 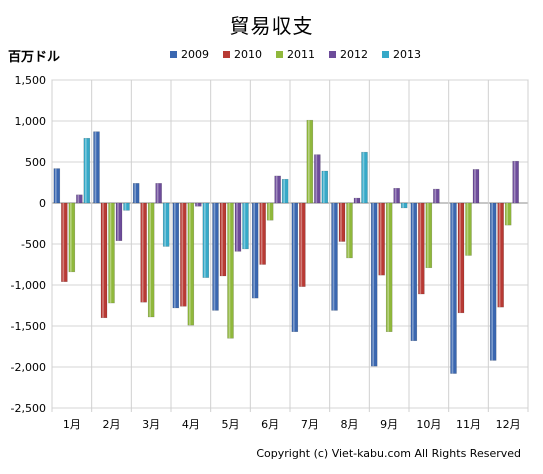 I want to click on bar-2012-2月, so click(x=119, y=221).